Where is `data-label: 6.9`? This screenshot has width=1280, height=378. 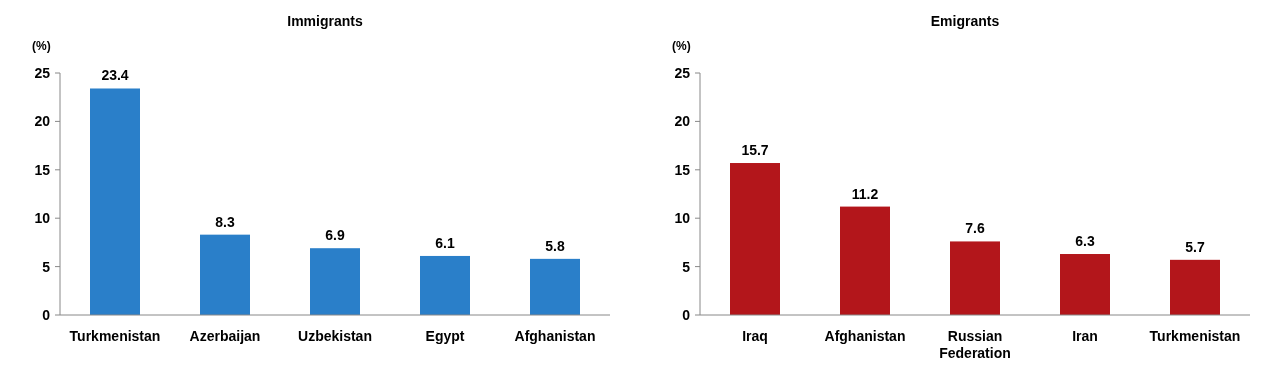
data-label: 6.9 is located at coordinates (335, 235).